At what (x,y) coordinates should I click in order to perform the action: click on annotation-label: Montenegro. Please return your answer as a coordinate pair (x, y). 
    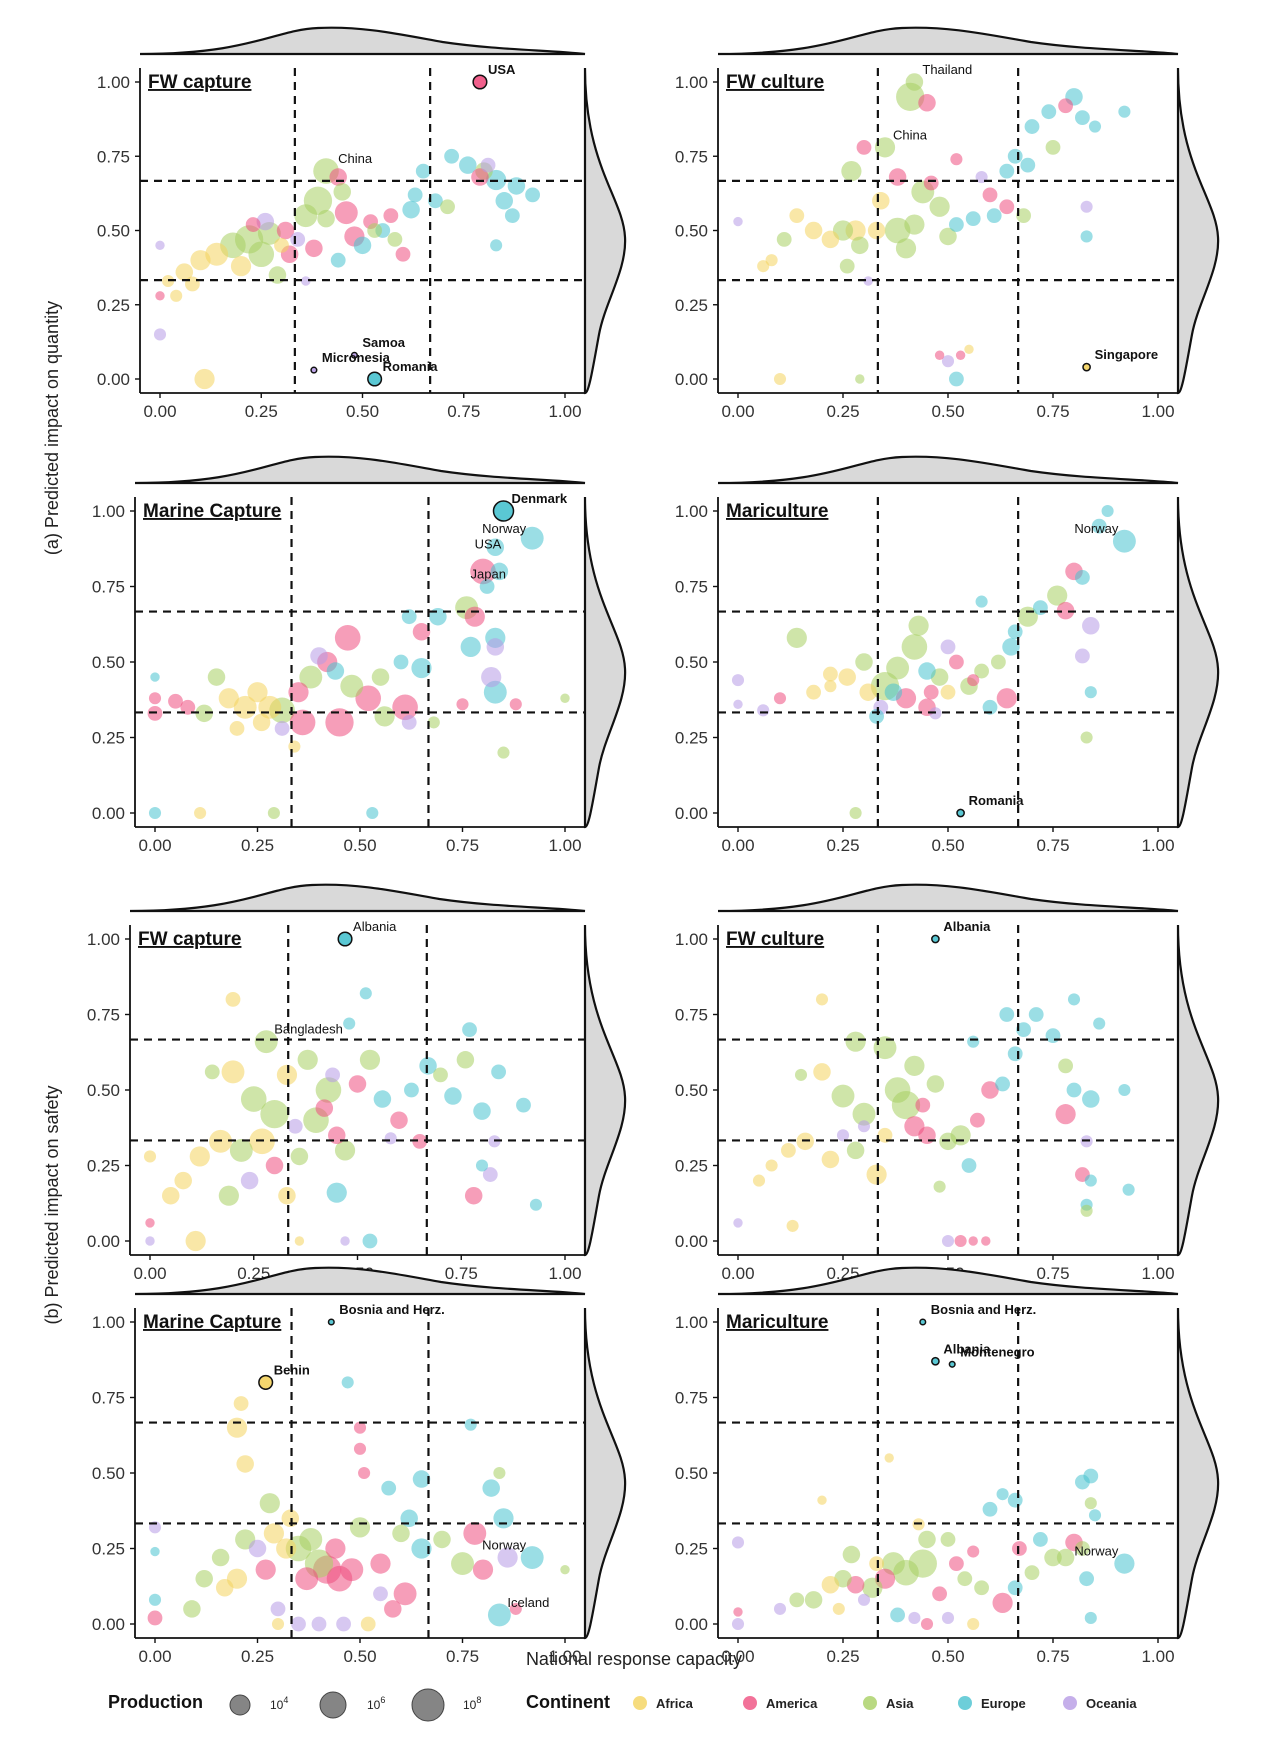
    Looking at the image, I should click on (997, 1351).